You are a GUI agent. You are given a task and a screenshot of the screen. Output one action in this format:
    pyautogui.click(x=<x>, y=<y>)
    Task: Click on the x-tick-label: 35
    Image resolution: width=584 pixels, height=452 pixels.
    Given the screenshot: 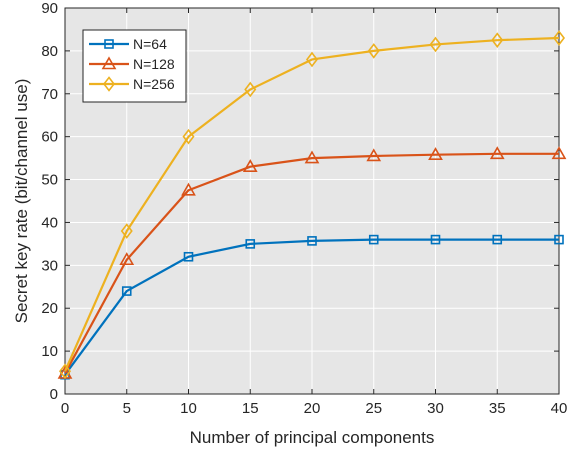 What is the action you would take?
    pyautogui.click(x=497, y=408)
    